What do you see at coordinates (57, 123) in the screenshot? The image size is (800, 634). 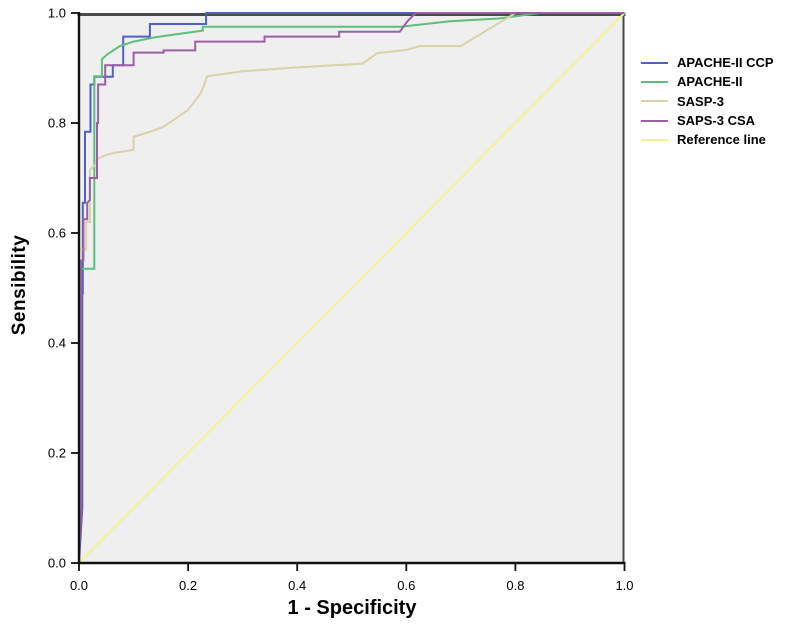 I see `y-tick-label: 0.8` at bounding box center [57, 123].